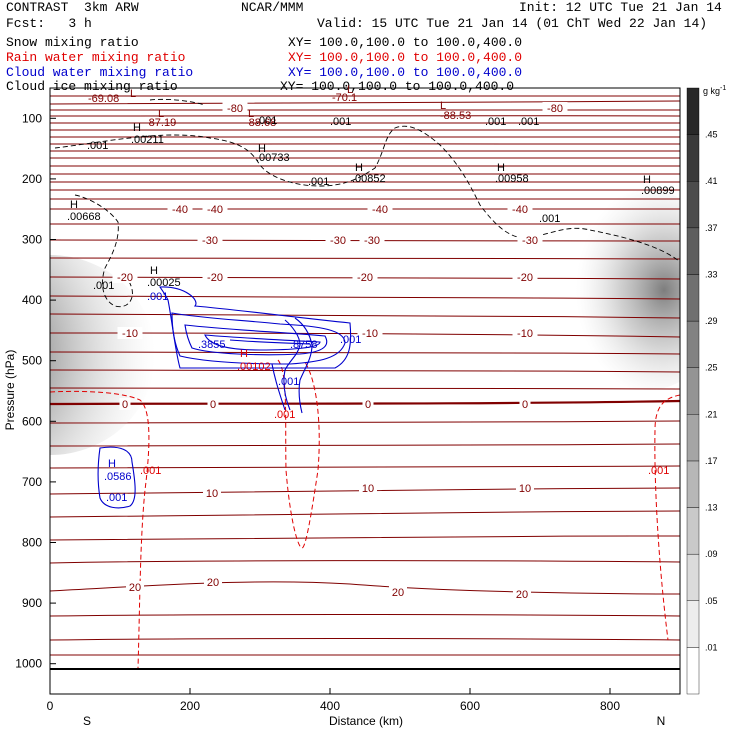 This screenshot has width=740, height=740. Describe the element at coordinates (92, 86) in the screenshot. I see `legend-cloudice-name: Cloud ice mixing ratio` at that location.